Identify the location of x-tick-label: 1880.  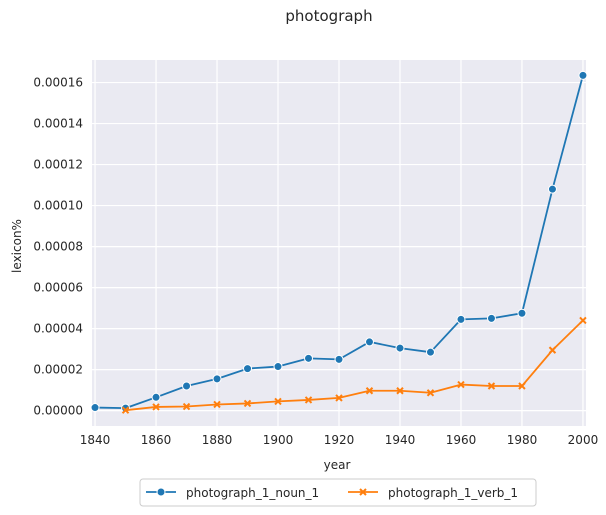
(217, 440).